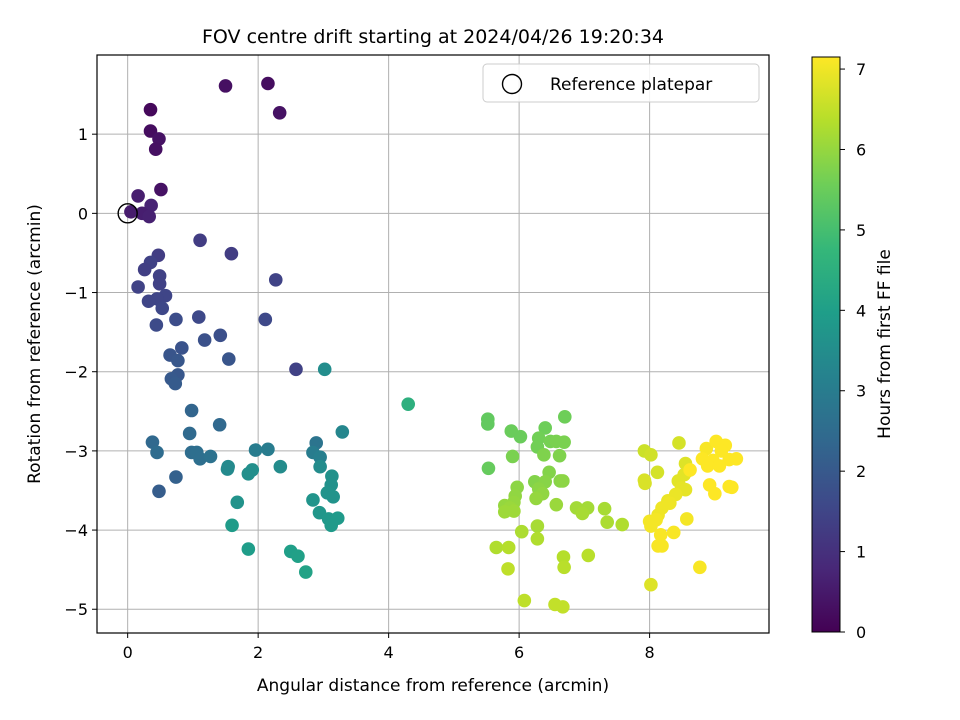 This screenshot has height=720, width=960. What do you see at coordinates (76, 451) in the screenshot?
I see `y-tick-label: −3` at bounding box center [76, 451].